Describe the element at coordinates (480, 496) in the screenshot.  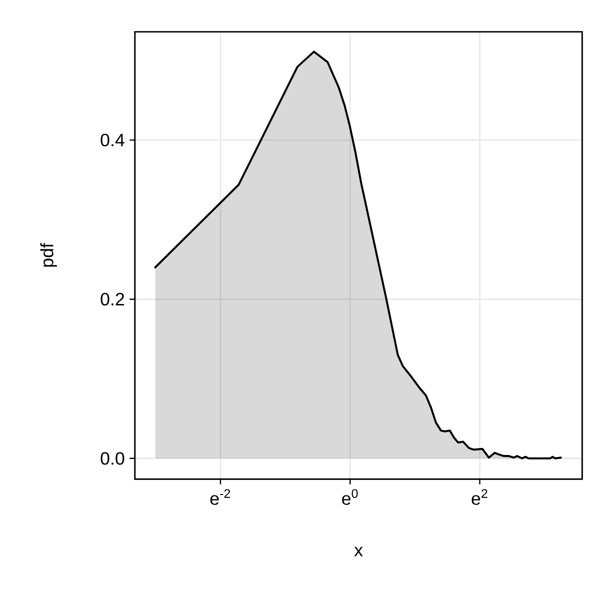
I see `x-tick-label: e$^{2}$` at that location.